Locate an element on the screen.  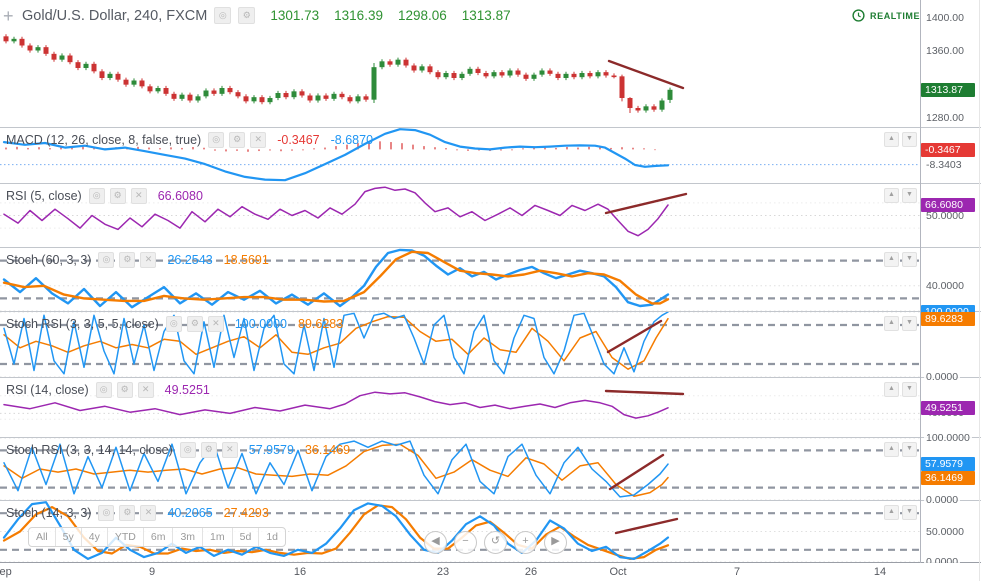
pan-right-button: ▶ is located at coordinates (555, 542).